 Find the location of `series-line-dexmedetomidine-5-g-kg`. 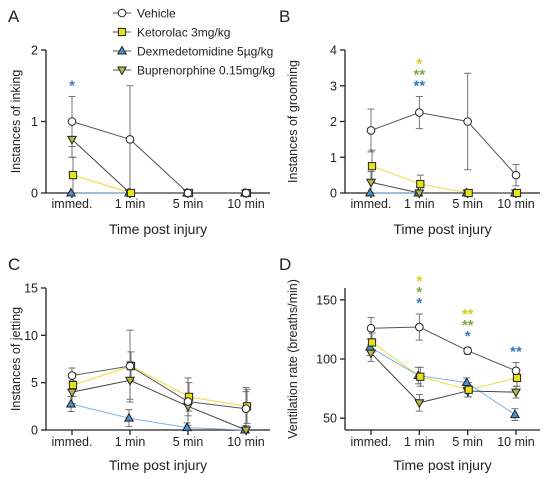

series-line-dexmedetomidine-5-g-kg is located at coordinates (442, 381).